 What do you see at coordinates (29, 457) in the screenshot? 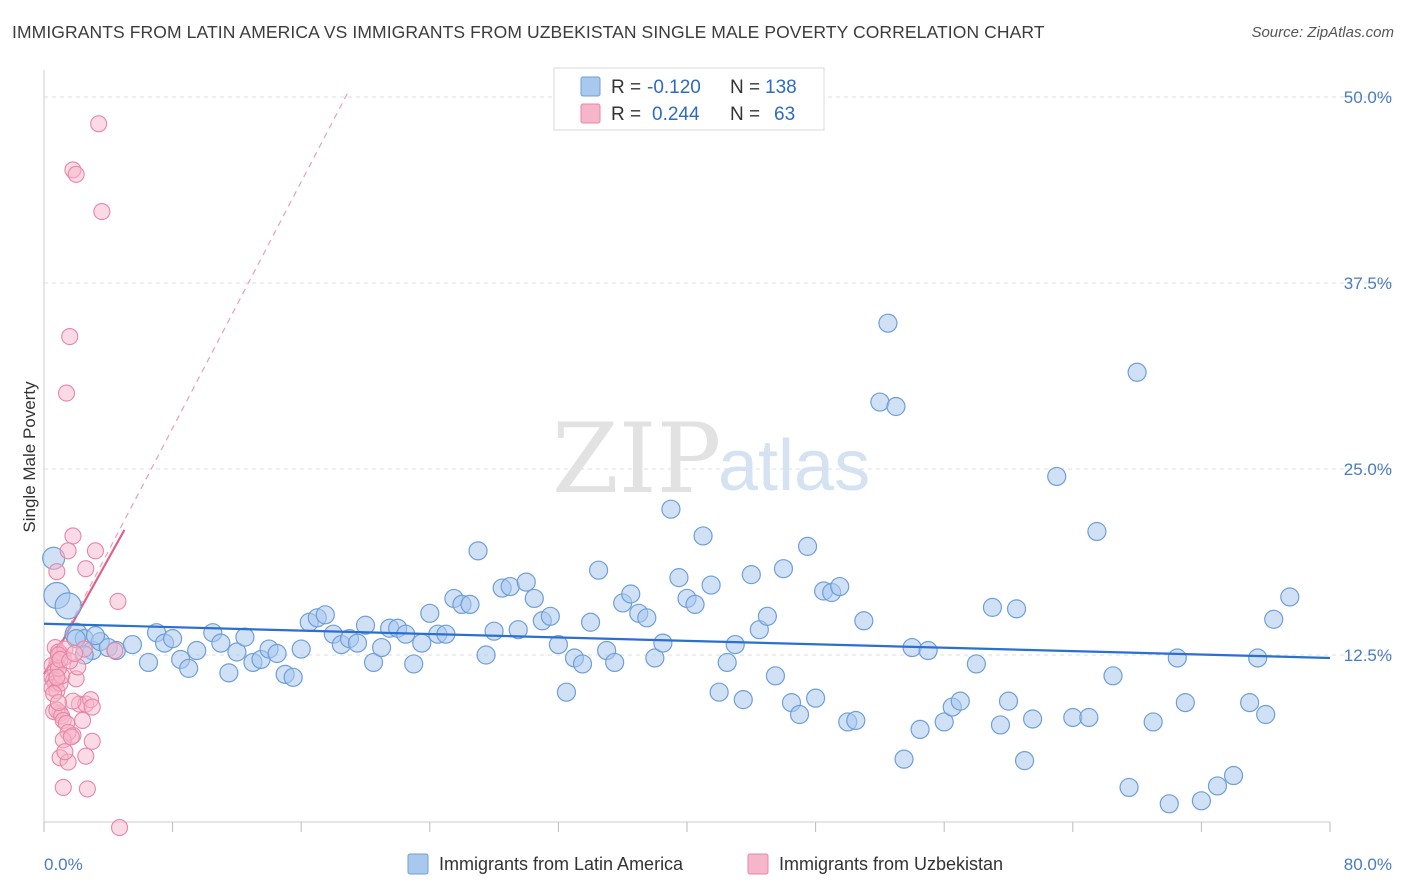
I see `y-axis-label: Single Male Poverty` at bounding box center [29, 457].